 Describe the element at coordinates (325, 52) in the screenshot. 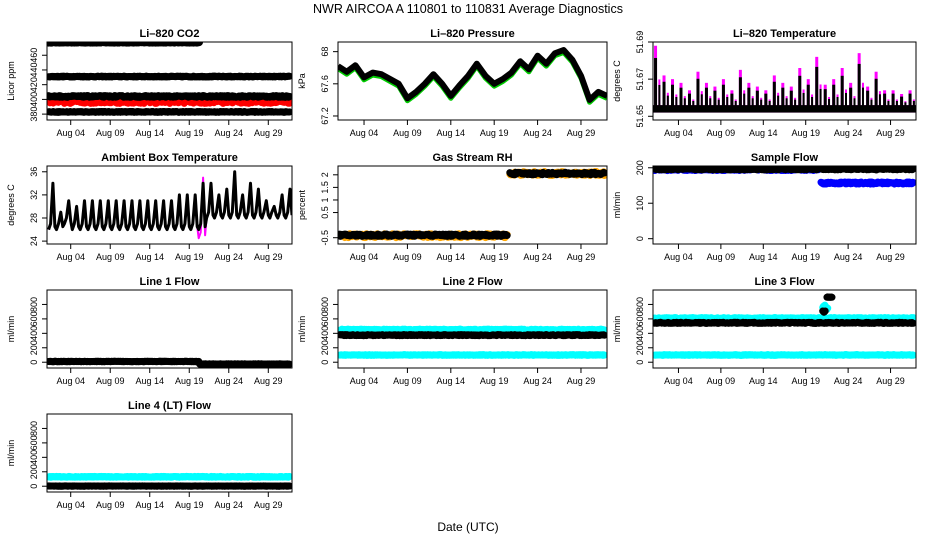

I see `y-tick-label: 68` at that location.